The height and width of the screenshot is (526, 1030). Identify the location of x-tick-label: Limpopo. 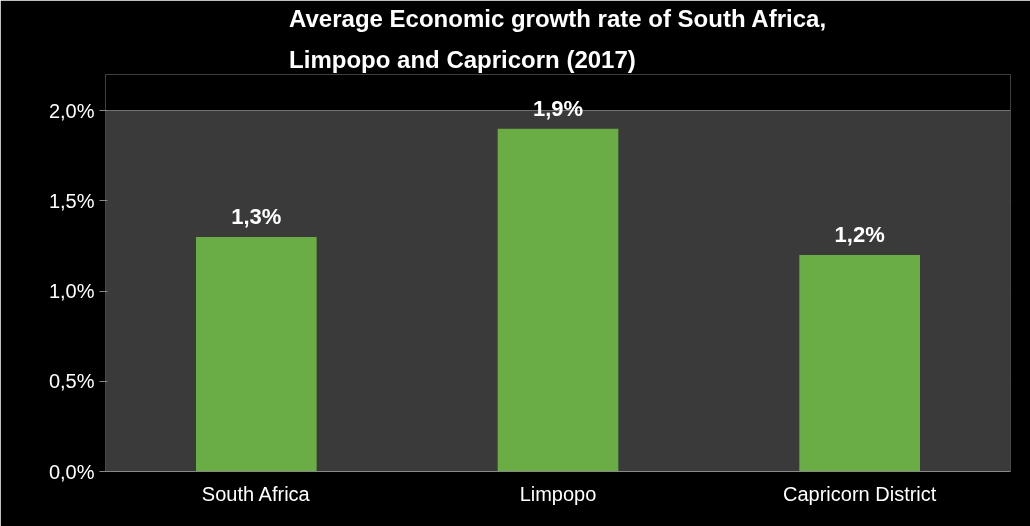
(558, 493).